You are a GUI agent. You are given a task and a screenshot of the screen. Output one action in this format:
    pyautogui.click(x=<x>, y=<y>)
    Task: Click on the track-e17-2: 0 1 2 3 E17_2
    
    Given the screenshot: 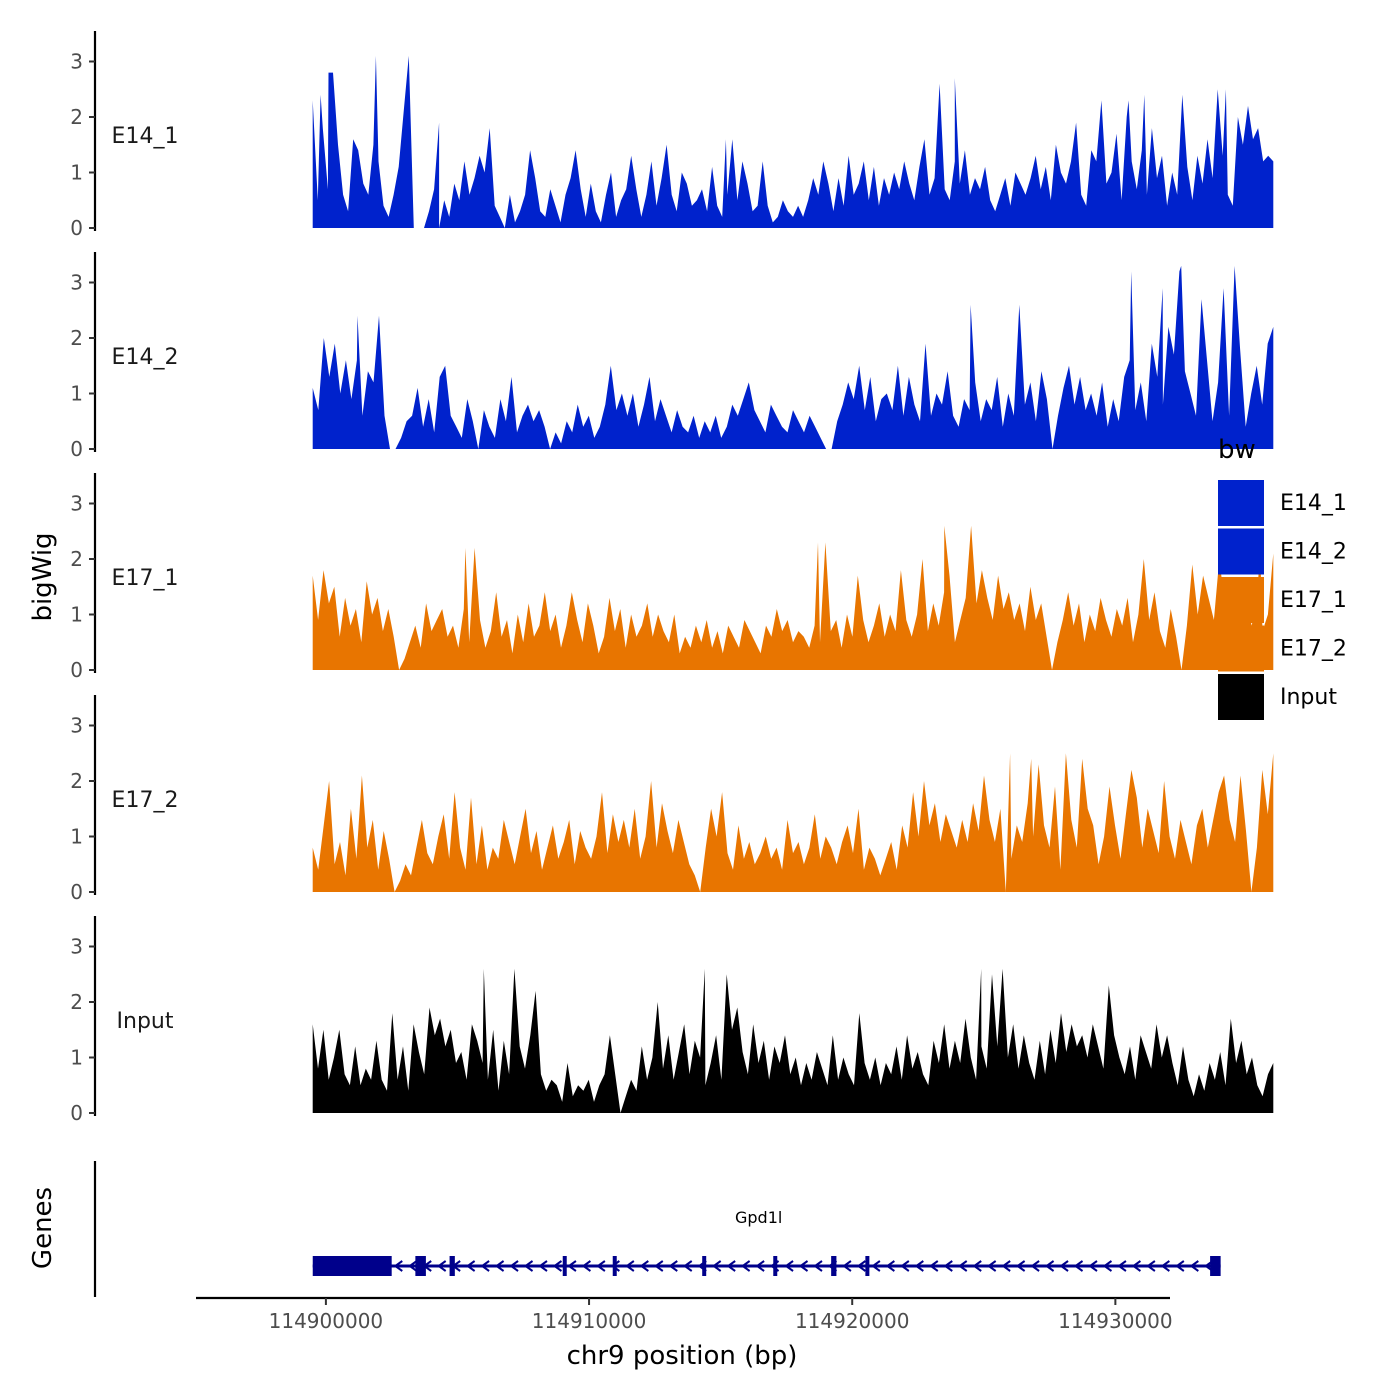 What is the action you would take?
    pyautogui.click(x=672, y=799)
    